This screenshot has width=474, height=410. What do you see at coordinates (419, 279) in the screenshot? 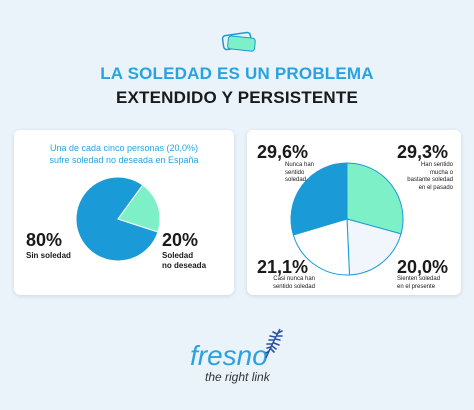
I see `right-label-present-line1: Sienten soledad` at bounding box center [419, 279].